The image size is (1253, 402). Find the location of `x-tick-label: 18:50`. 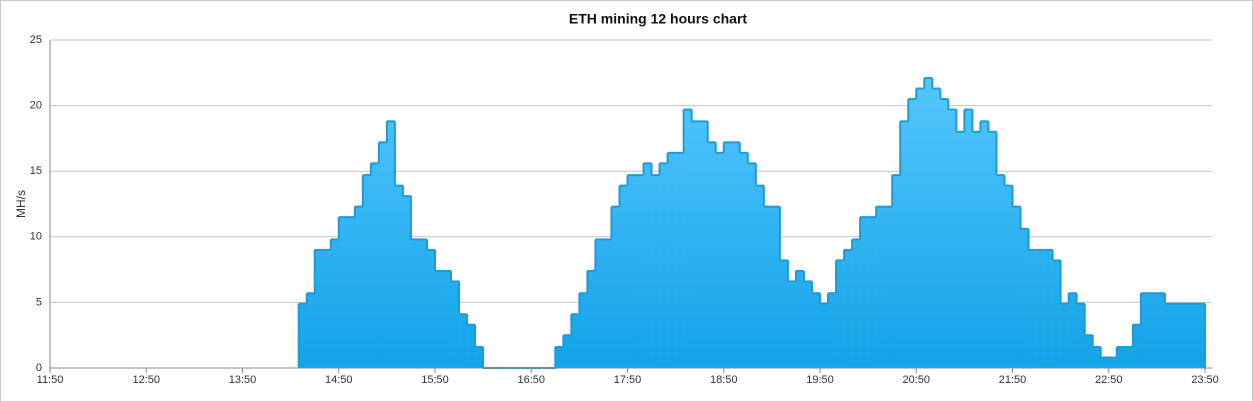

x-tick-label: 18:50 is located at coordinates (724, 380).